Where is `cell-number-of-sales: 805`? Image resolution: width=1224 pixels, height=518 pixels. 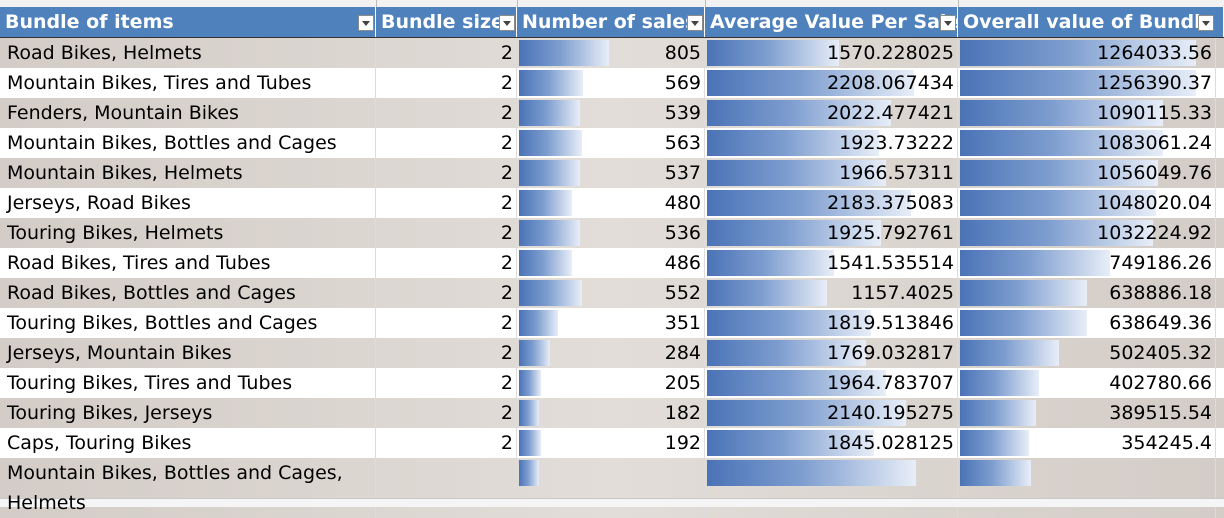 cell-number-of-sales: 805 is located at coordinates (611, 53).